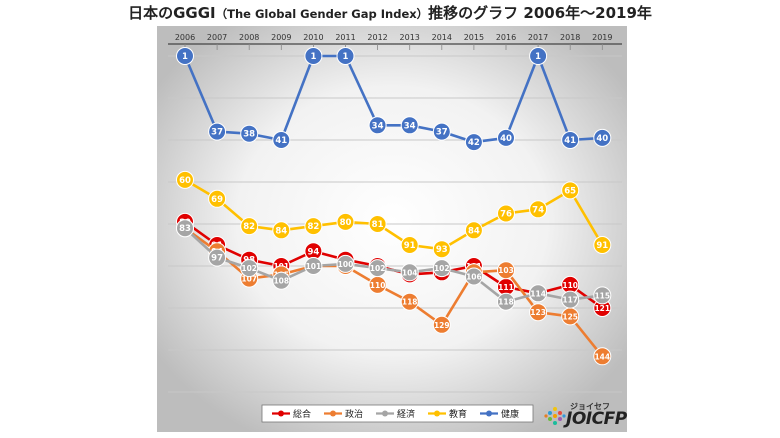 The height and width of the screenshot is (438, 780). I want to click on data-label: 37, so click(217, 133).